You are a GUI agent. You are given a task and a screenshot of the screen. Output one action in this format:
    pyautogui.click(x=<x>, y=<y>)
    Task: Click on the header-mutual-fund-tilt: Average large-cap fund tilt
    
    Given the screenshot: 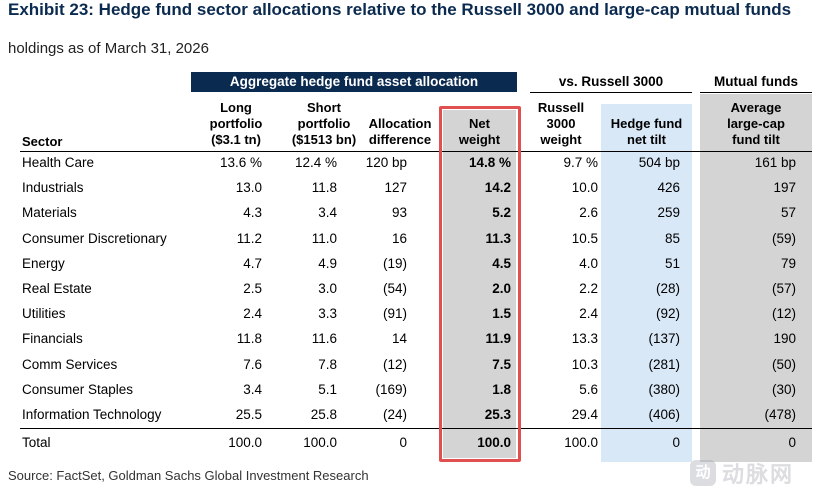 What is the action you would take?
    pyautogui.click(x=756, y=123)
    